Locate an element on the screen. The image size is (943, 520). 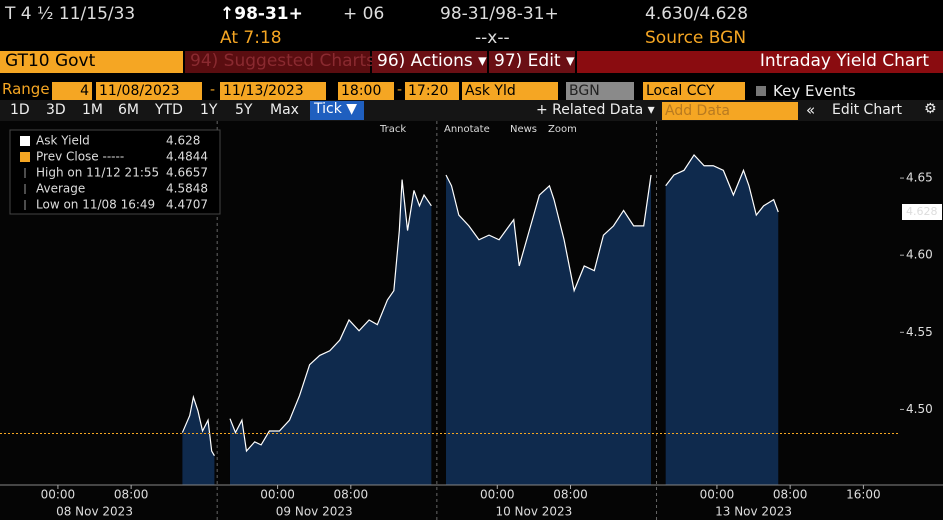
last-value-box is located at coordinates (922, 212).